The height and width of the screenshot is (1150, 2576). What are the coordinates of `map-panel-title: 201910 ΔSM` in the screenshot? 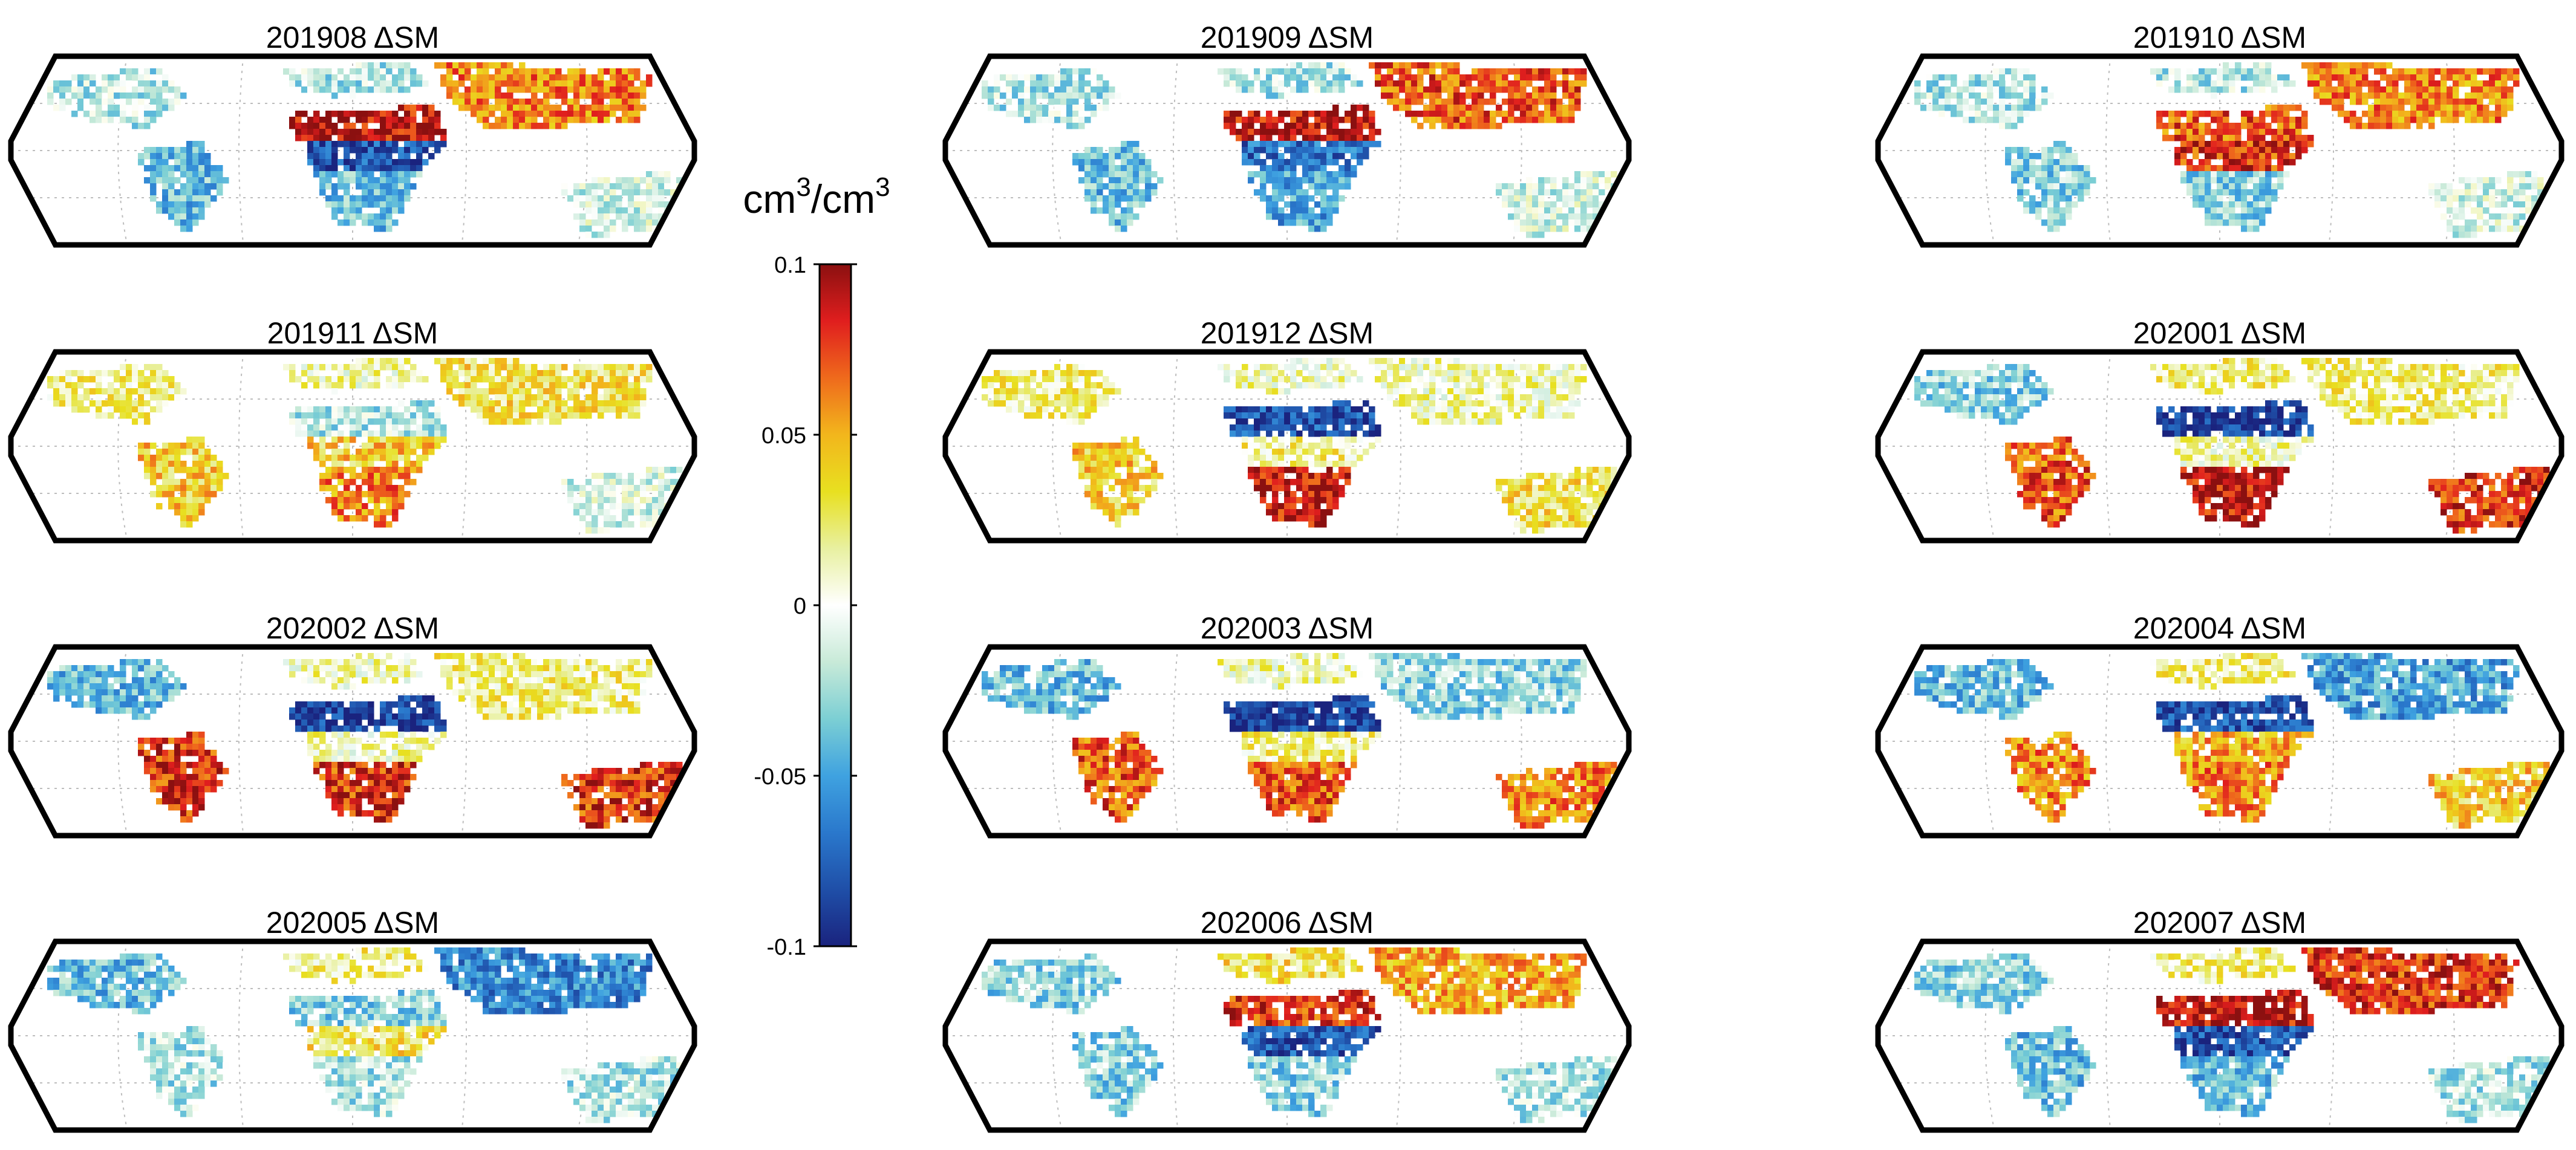 It's located at (2219, 38).